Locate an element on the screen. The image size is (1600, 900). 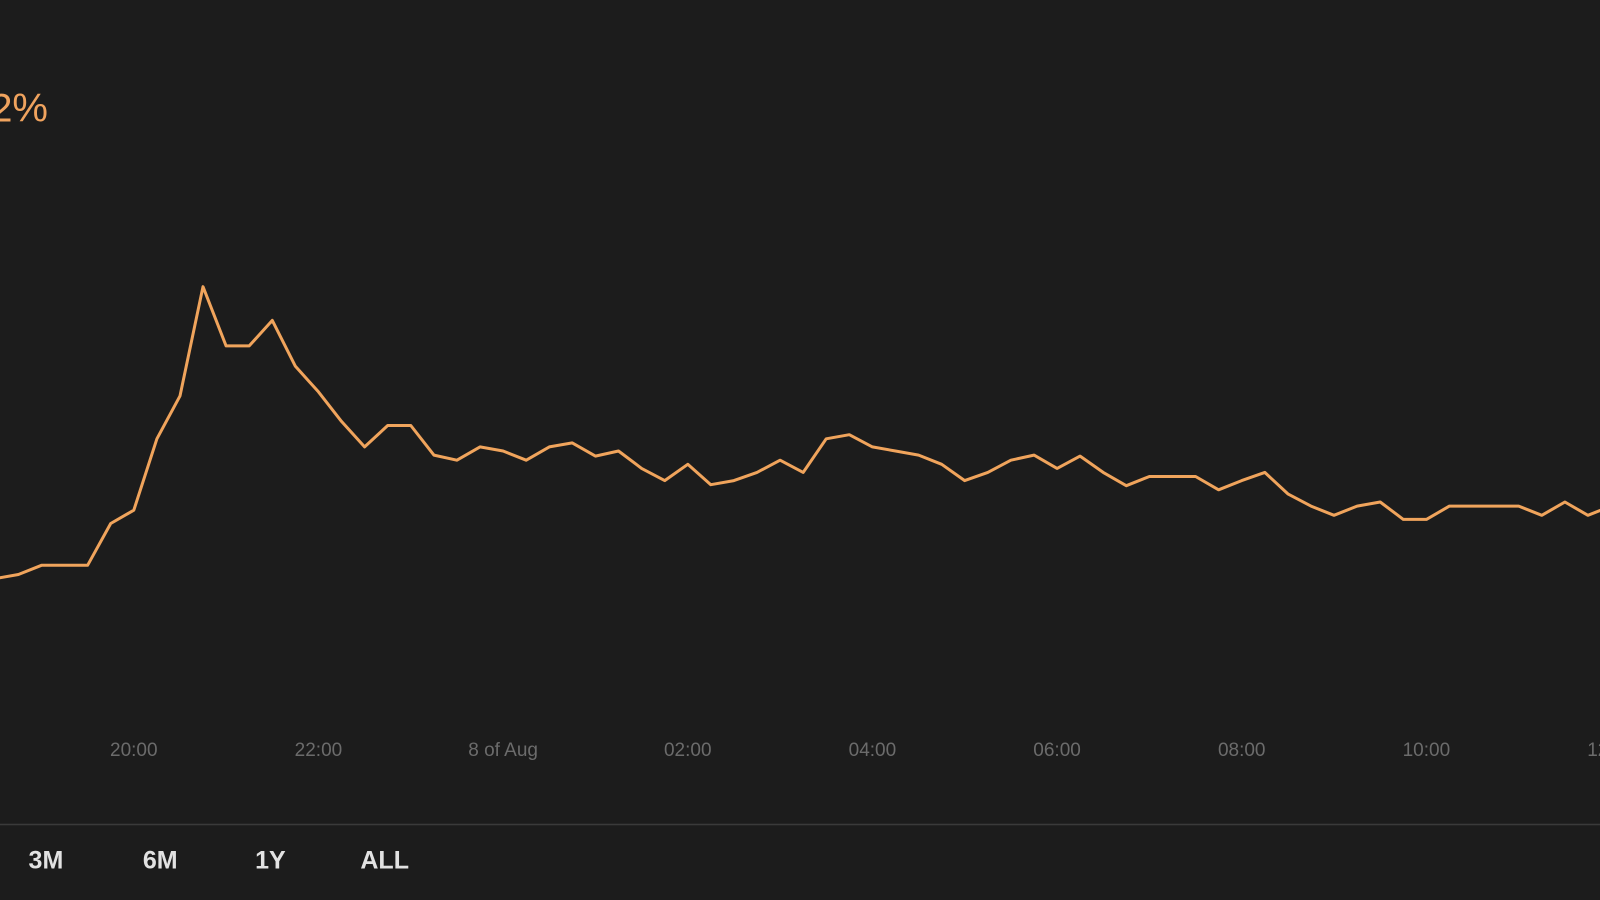
x-tick-label: 10:00 is located at coordinates (1427, 750).